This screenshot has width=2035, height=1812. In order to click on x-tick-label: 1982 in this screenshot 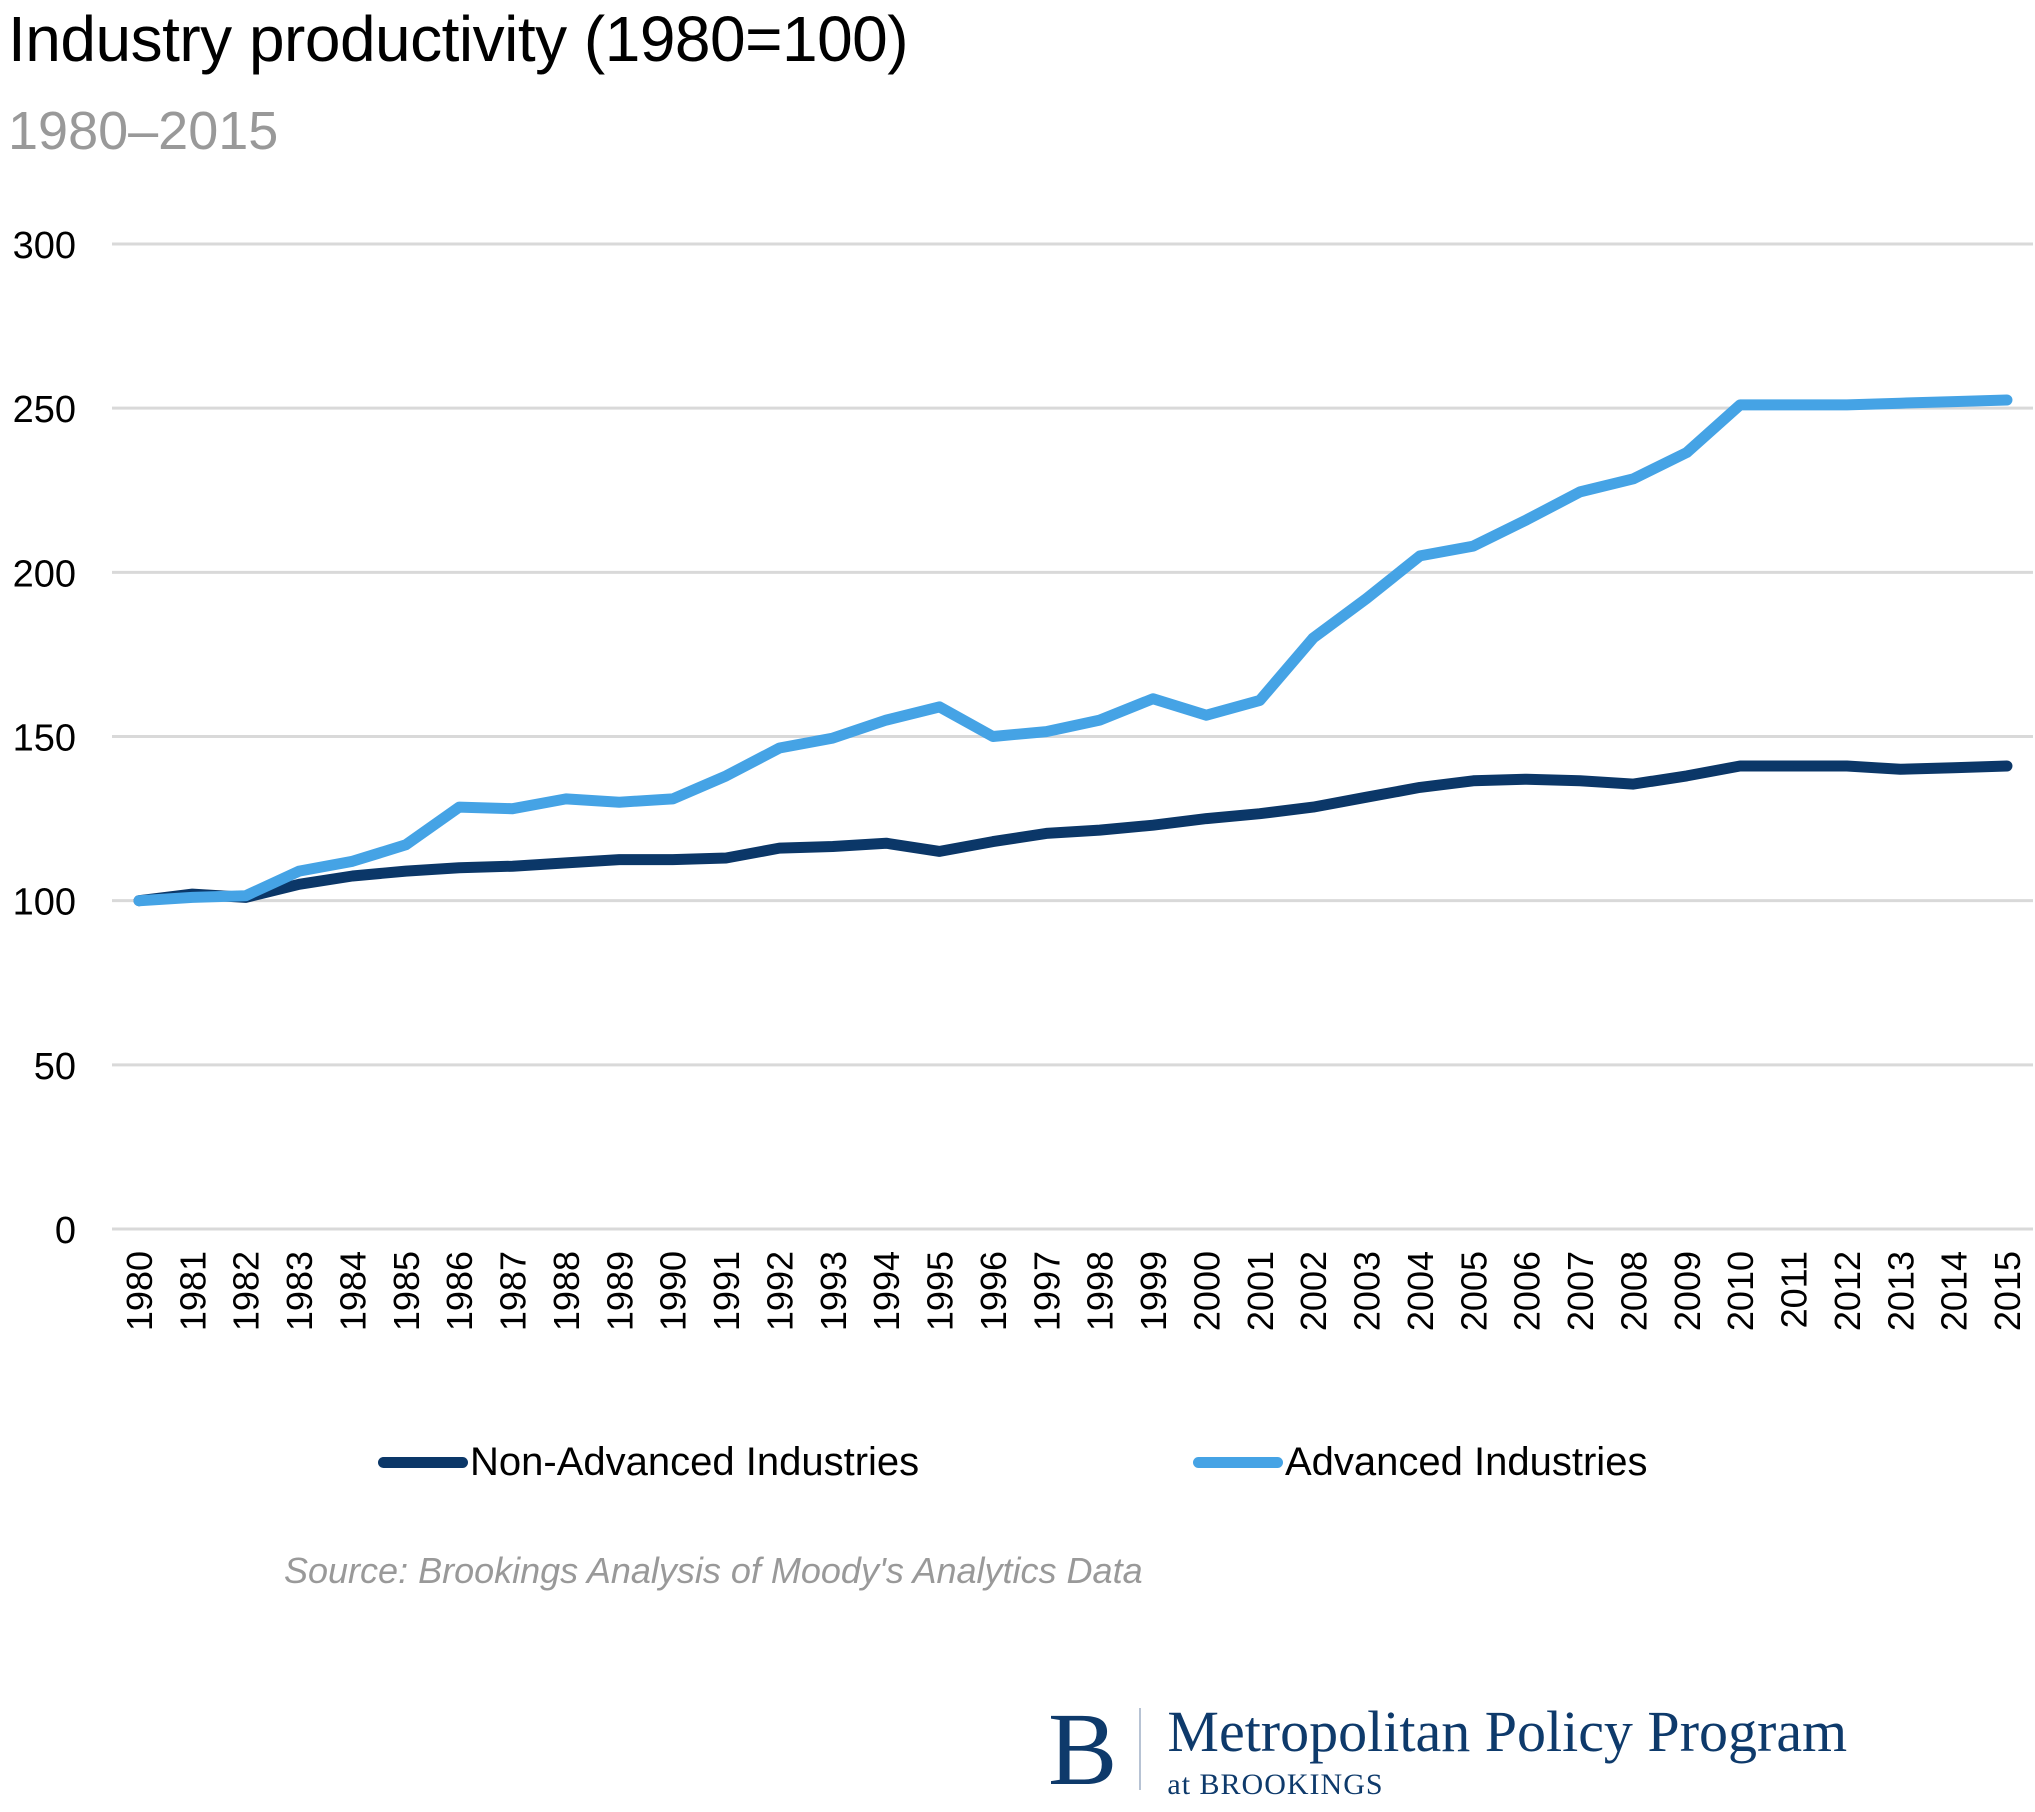, I will do `click(246, 1291)`.